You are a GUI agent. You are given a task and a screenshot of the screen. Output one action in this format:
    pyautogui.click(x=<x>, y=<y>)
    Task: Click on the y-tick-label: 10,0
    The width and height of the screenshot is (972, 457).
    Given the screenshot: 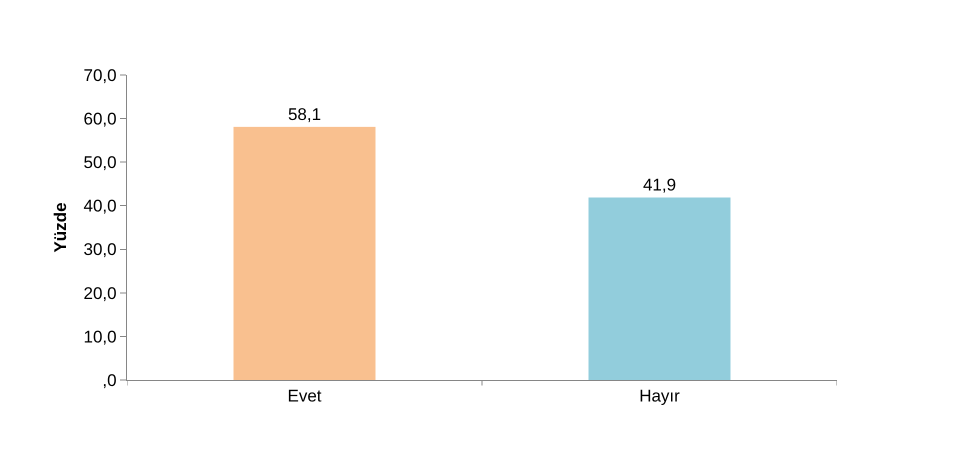 What is the action you would take?
    pyautogui.click(x=100, y=336)
    